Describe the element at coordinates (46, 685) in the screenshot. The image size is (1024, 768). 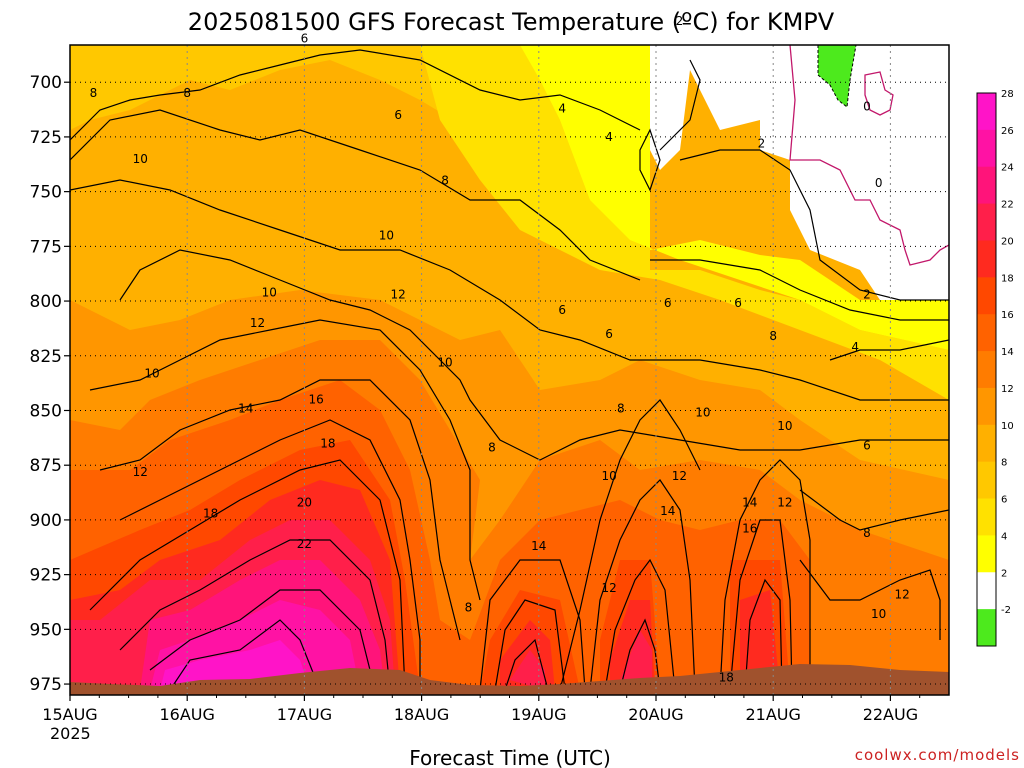
I see `y-tick-label: 975` at that location.